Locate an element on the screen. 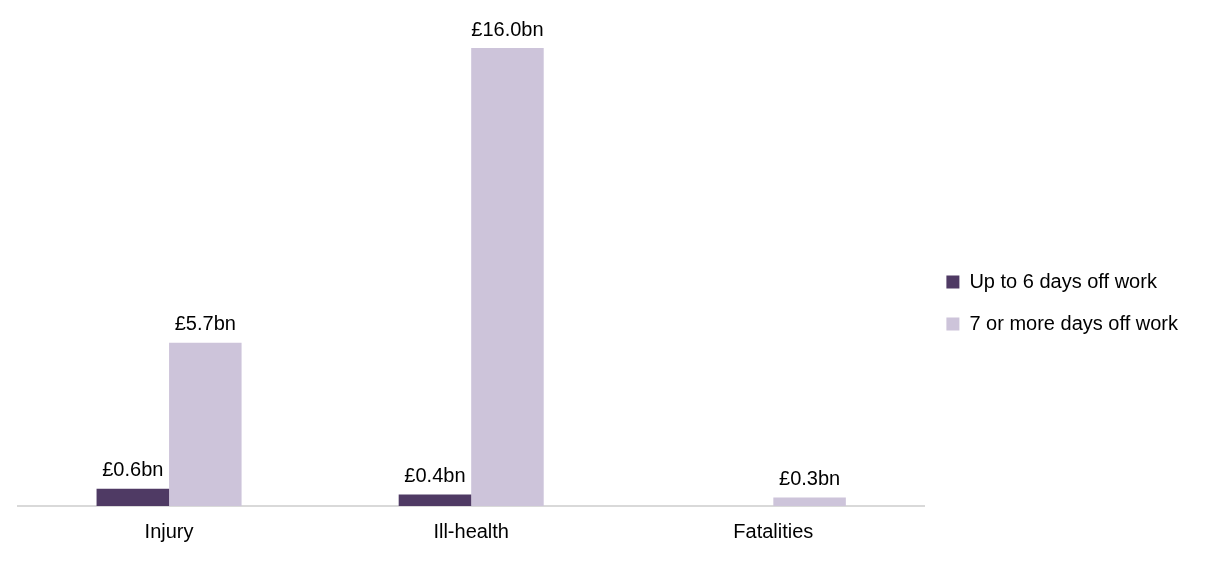  data-label: £16.0bn is located at coordinates (507, 28).